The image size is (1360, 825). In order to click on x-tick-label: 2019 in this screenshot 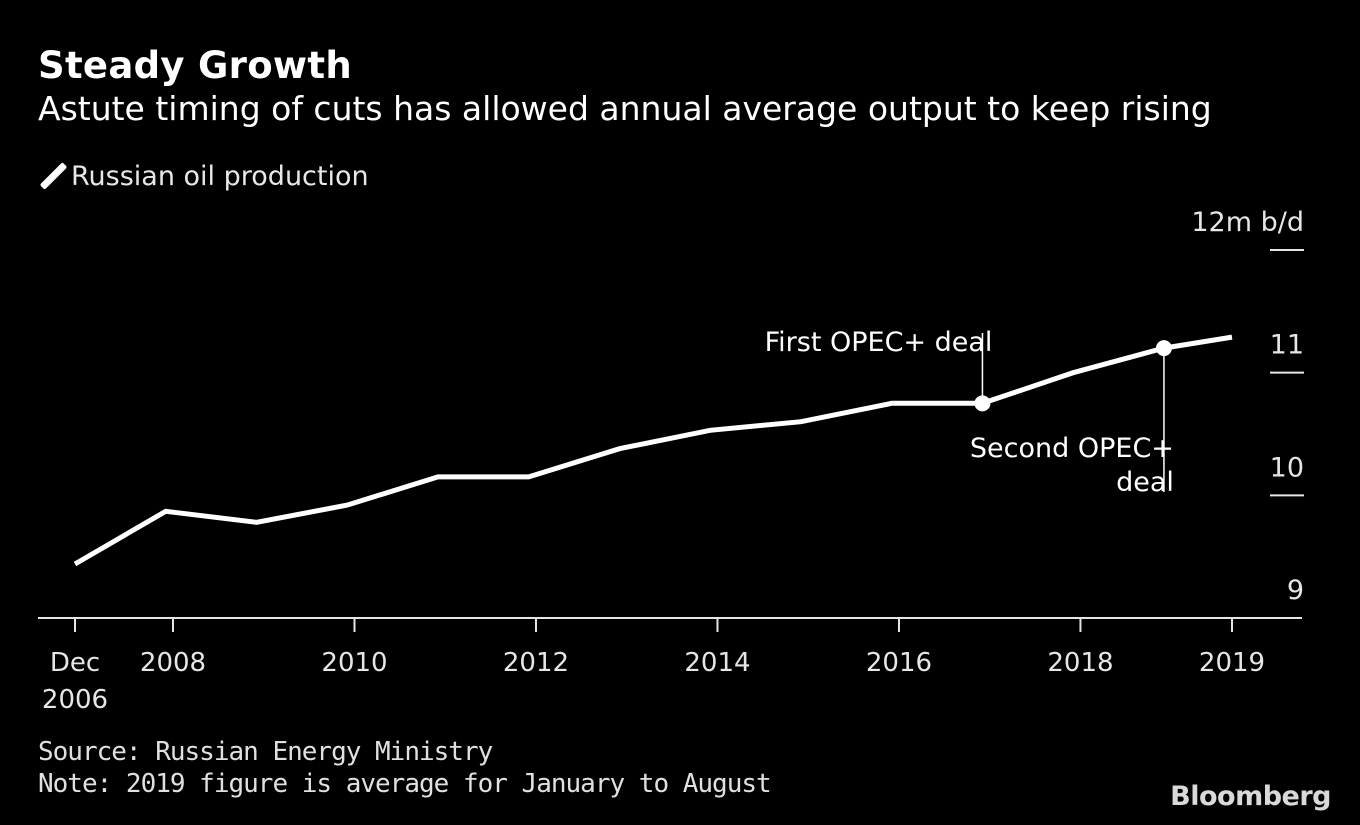, I will do `click(1232, 663)`.